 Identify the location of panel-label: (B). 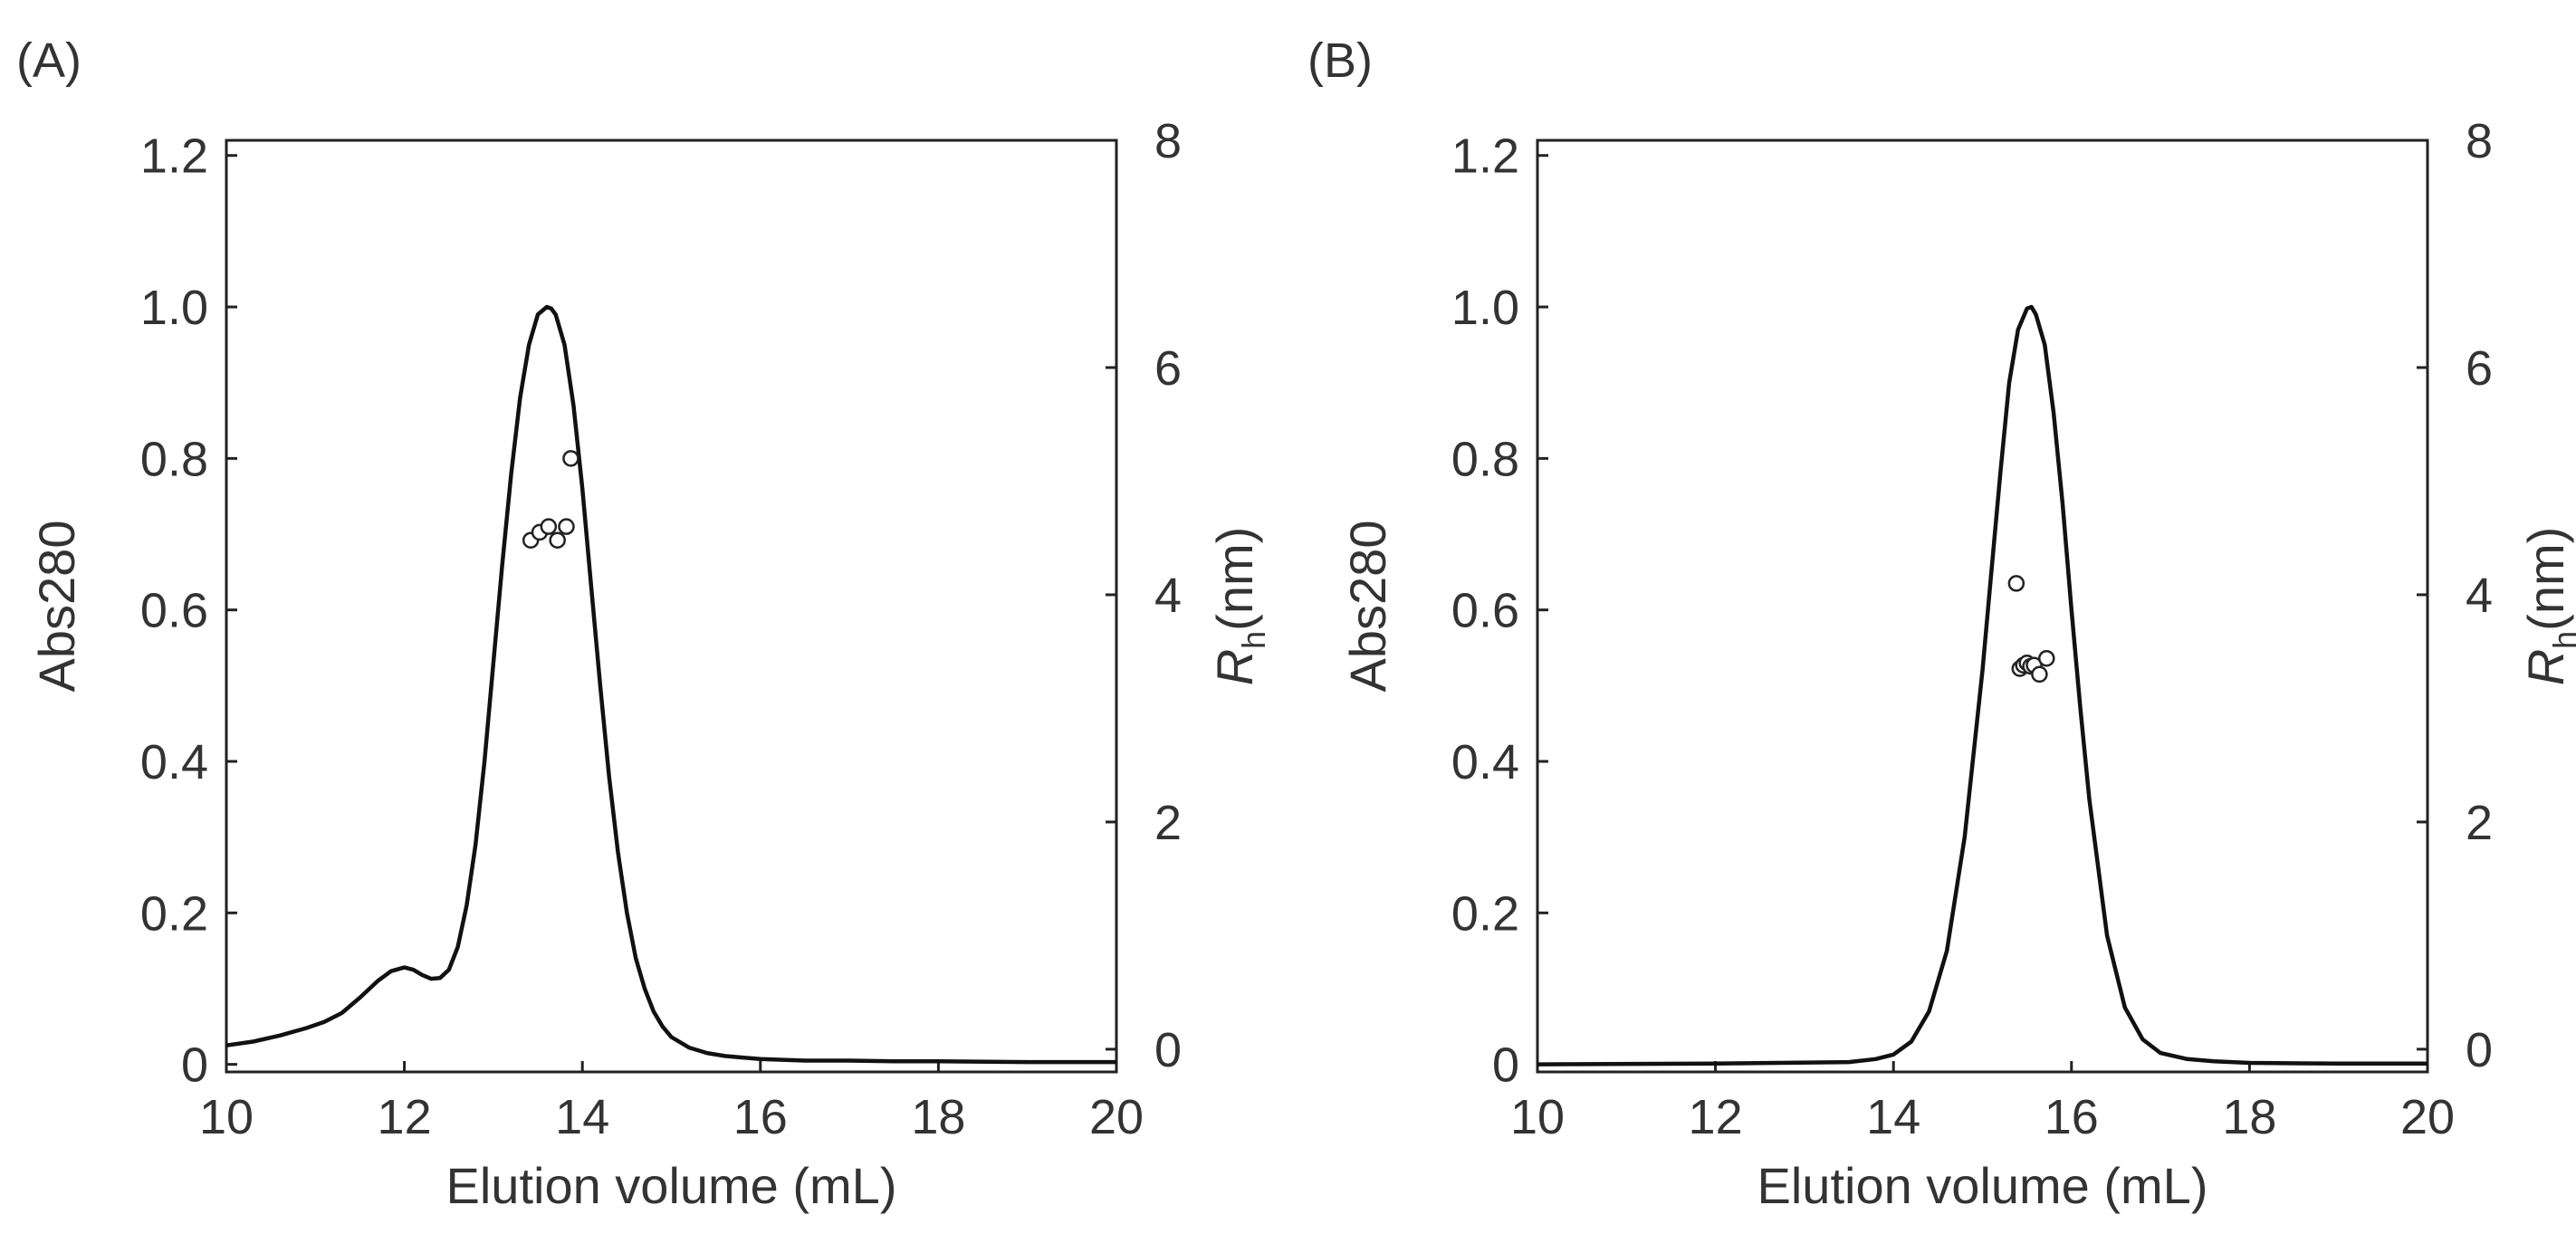
(1340, 60).